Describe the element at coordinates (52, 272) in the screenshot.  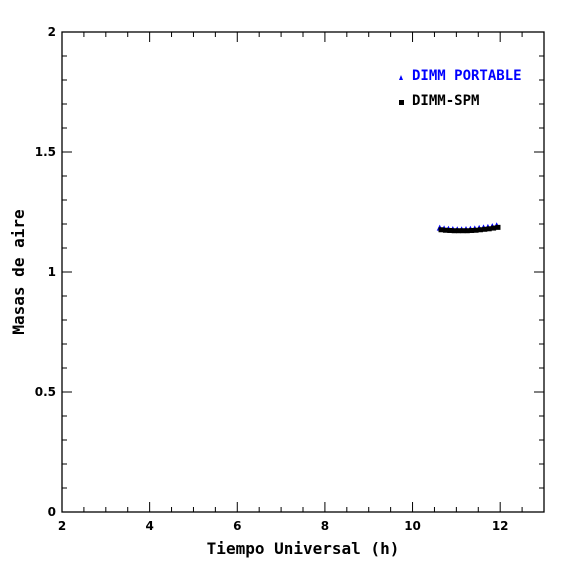
I see `y-tick-label: 1` at that location.